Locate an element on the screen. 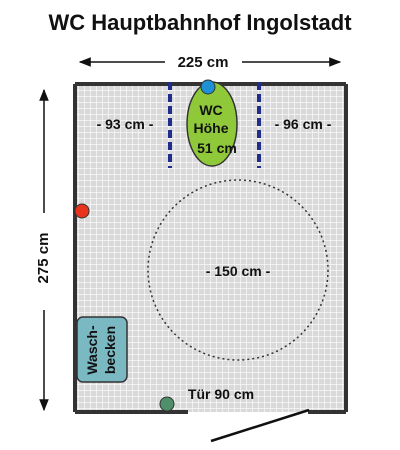 The height and width of the screenshot is (450, 400). sink: Wasch- becken is located at coordinates (102, 349).